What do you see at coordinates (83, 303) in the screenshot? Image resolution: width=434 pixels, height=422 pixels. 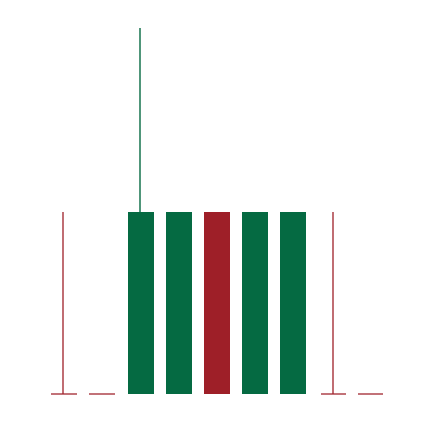 I see `left-bracket` at bounding box center [83, 303].